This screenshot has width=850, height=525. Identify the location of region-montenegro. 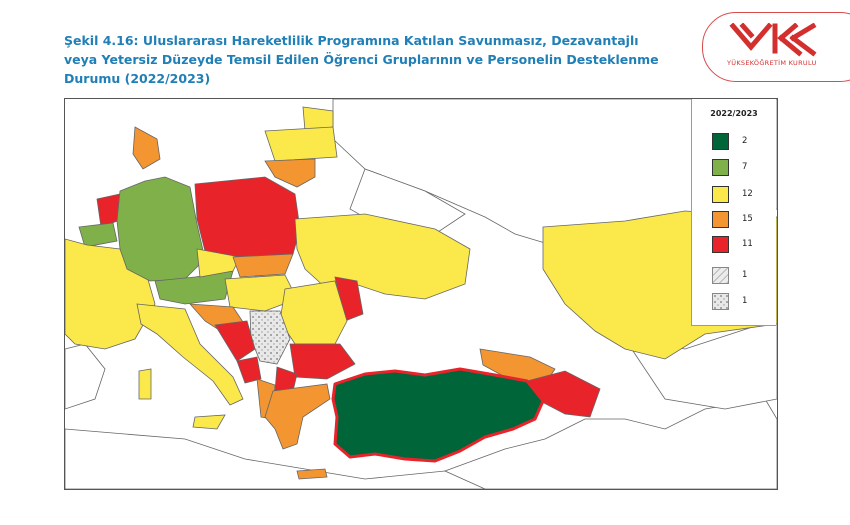
(249, 370).